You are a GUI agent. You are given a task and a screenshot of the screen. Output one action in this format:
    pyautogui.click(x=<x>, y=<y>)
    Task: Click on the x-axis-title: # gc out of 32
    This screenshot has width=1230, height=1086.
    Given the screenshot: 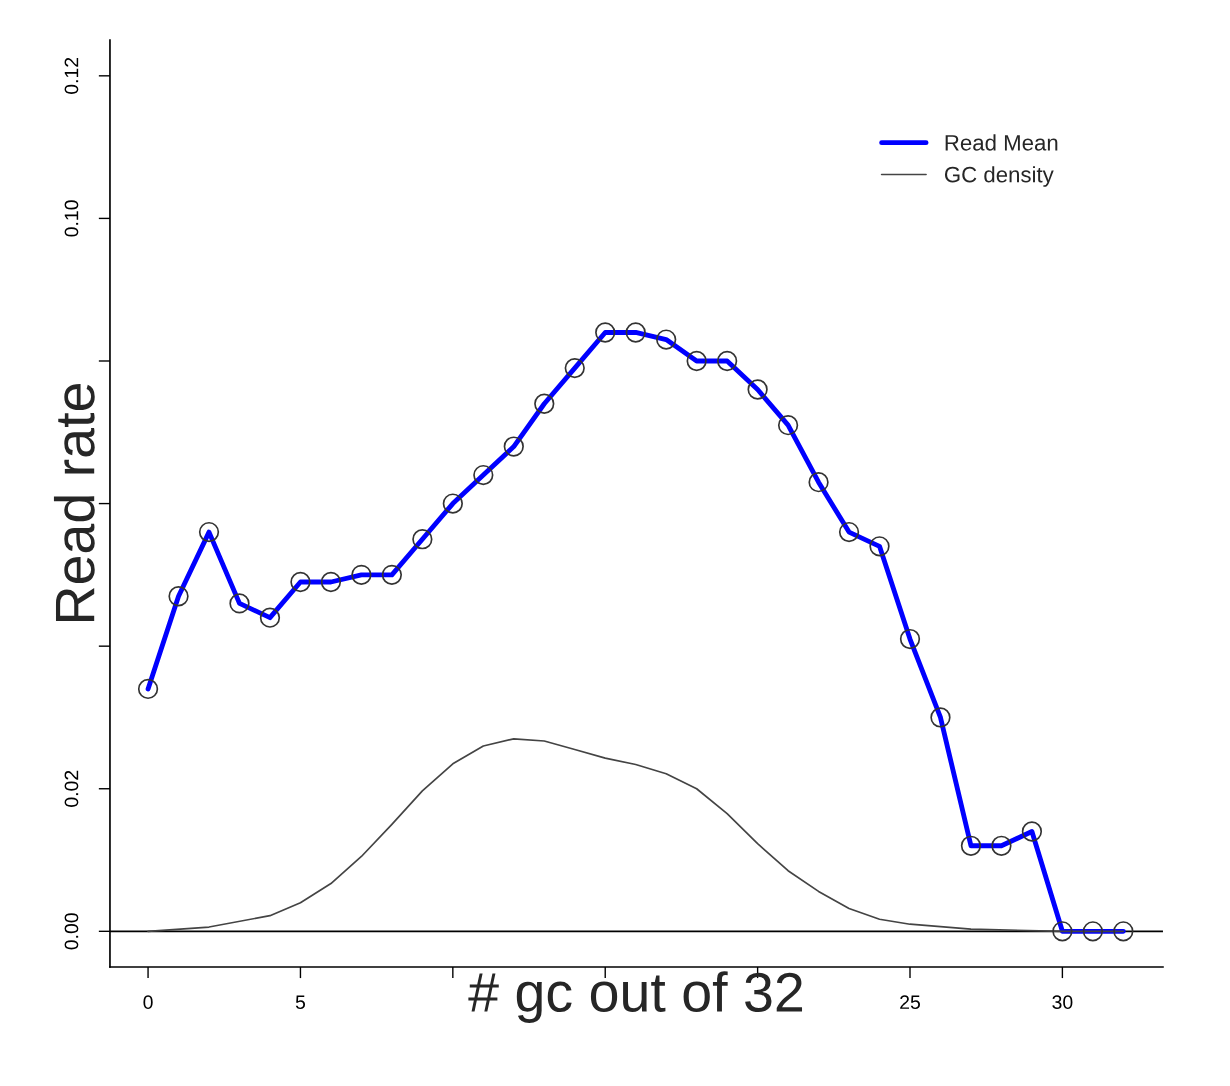 What is the action you would take?
    pyautogui.click(x=635, y=997)
    